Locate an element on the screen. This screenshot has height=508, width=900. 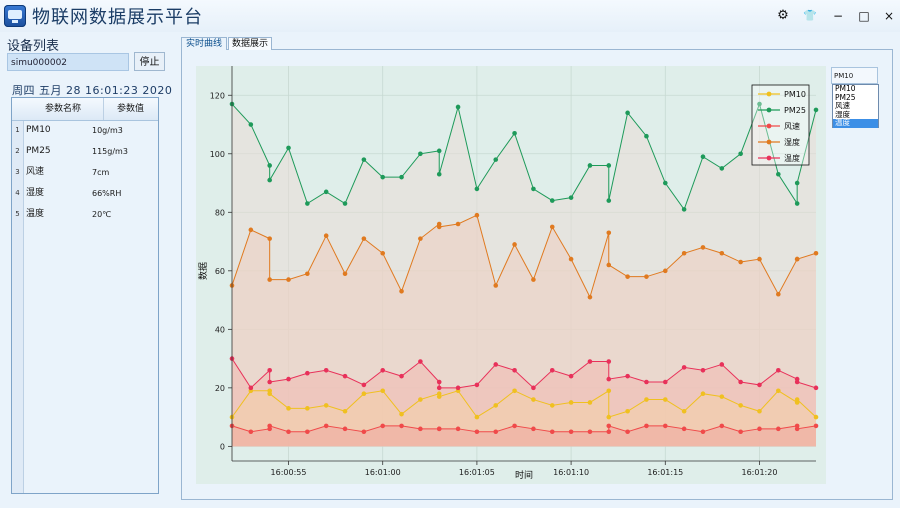
legend-swatch-dot is located at coordinates (769, 158).